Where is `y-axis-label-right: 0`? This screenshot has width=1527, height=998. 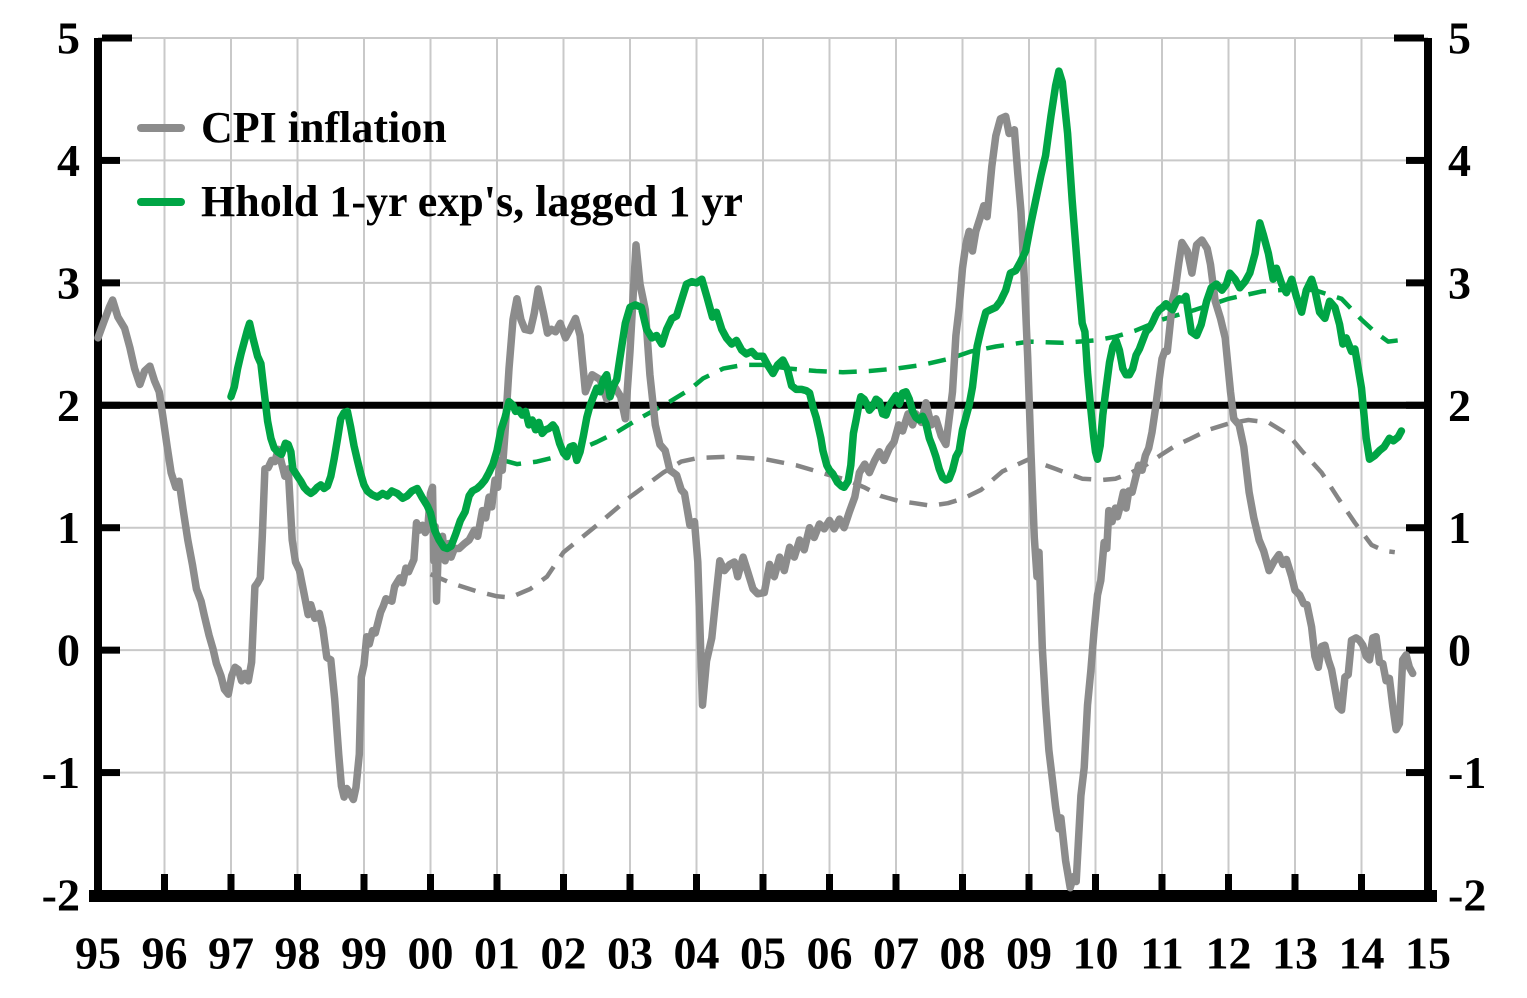
y-axis-label-right: 0 is located at coordinates (1459, 650).